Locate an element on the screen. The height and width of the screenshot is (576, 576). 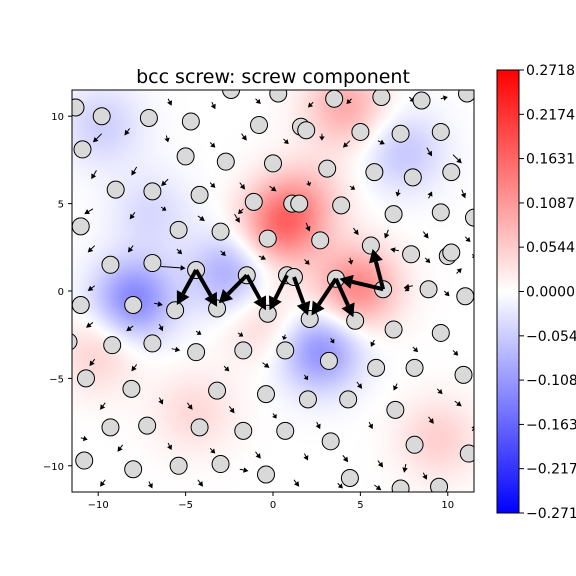
y-tick-label: 10 is located at coordinates (57, 117).